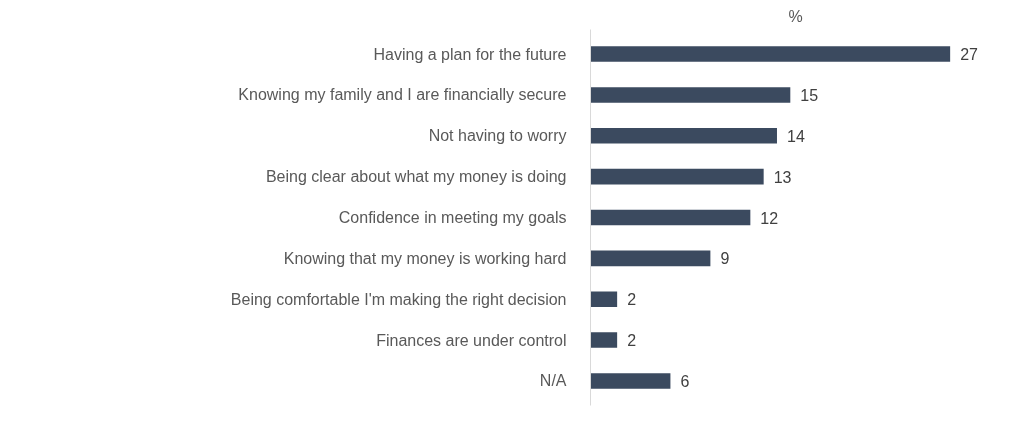  I want to click on data-label: 9, so click(725, 259).